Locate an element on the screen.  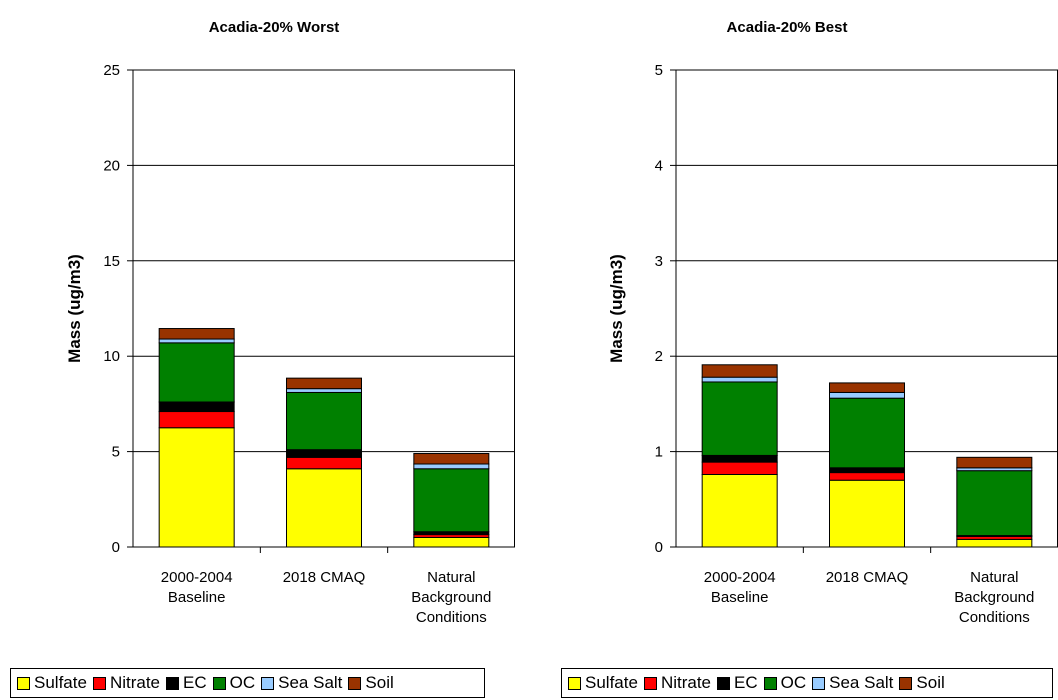
chart-title: Acadia-20% Best is located at coordinates (787, 27).